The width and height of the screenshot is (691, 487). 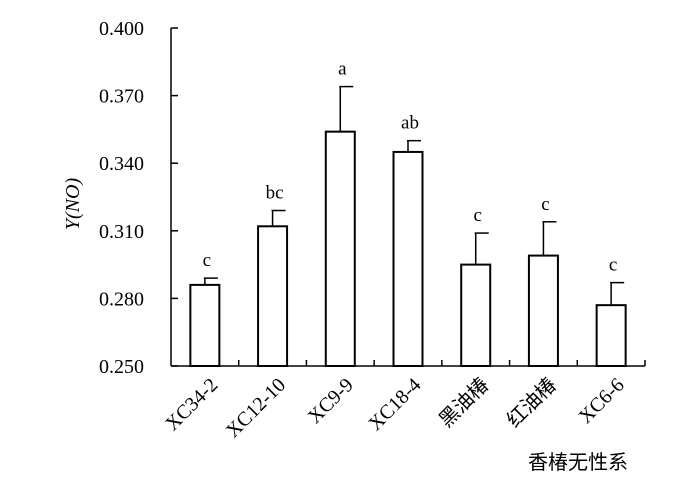 I want to click on significance-label: ab, so click(x=410, y=123).